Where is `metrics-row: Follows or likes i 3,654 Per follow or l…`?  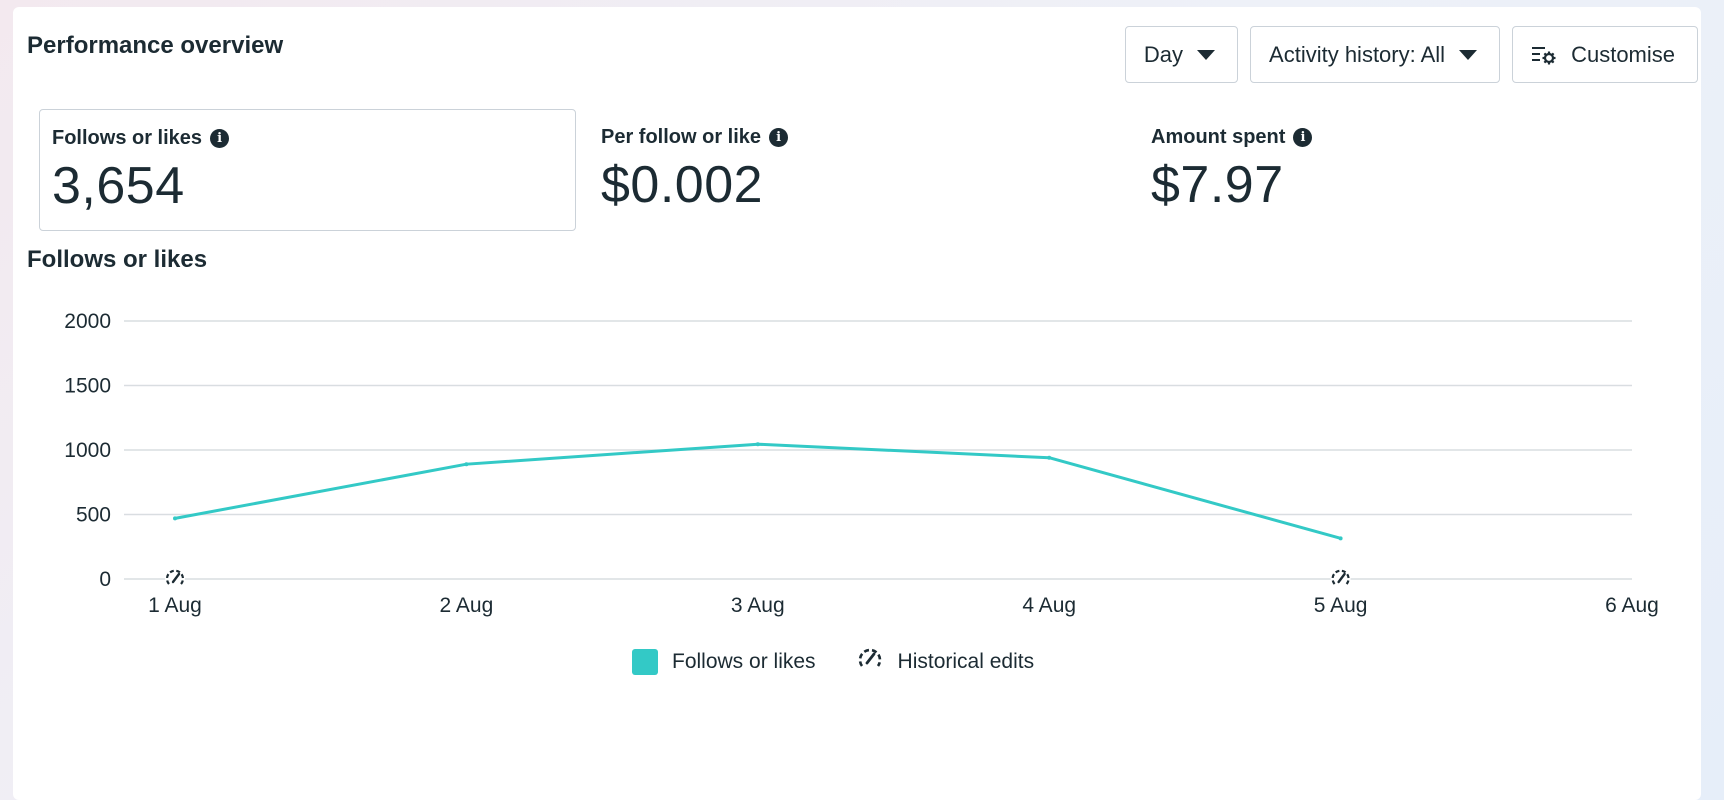 metrics-row: Follows or likes i 3,654 Per follow or l… is located at coordinates (846, 171).